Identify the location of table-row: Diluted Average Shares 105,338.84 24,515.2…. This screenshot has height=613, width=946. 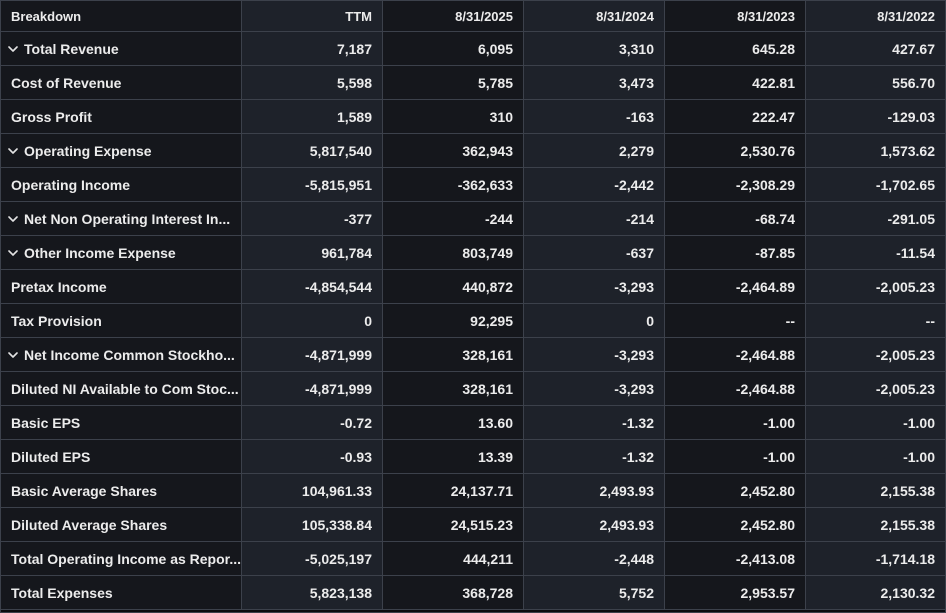
(473, 525).